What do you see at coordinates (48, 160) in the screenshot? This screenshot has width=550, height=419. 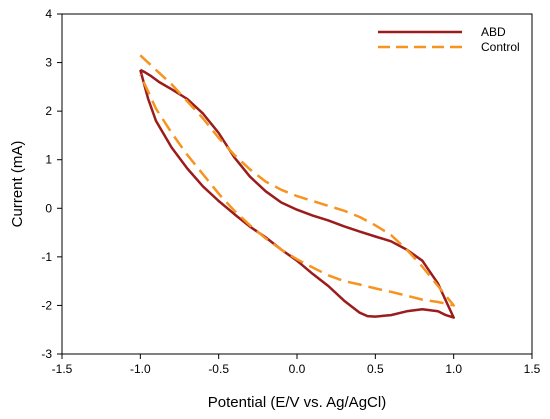 I see `y-tick-label: 1` at bounding box center [48, 160].